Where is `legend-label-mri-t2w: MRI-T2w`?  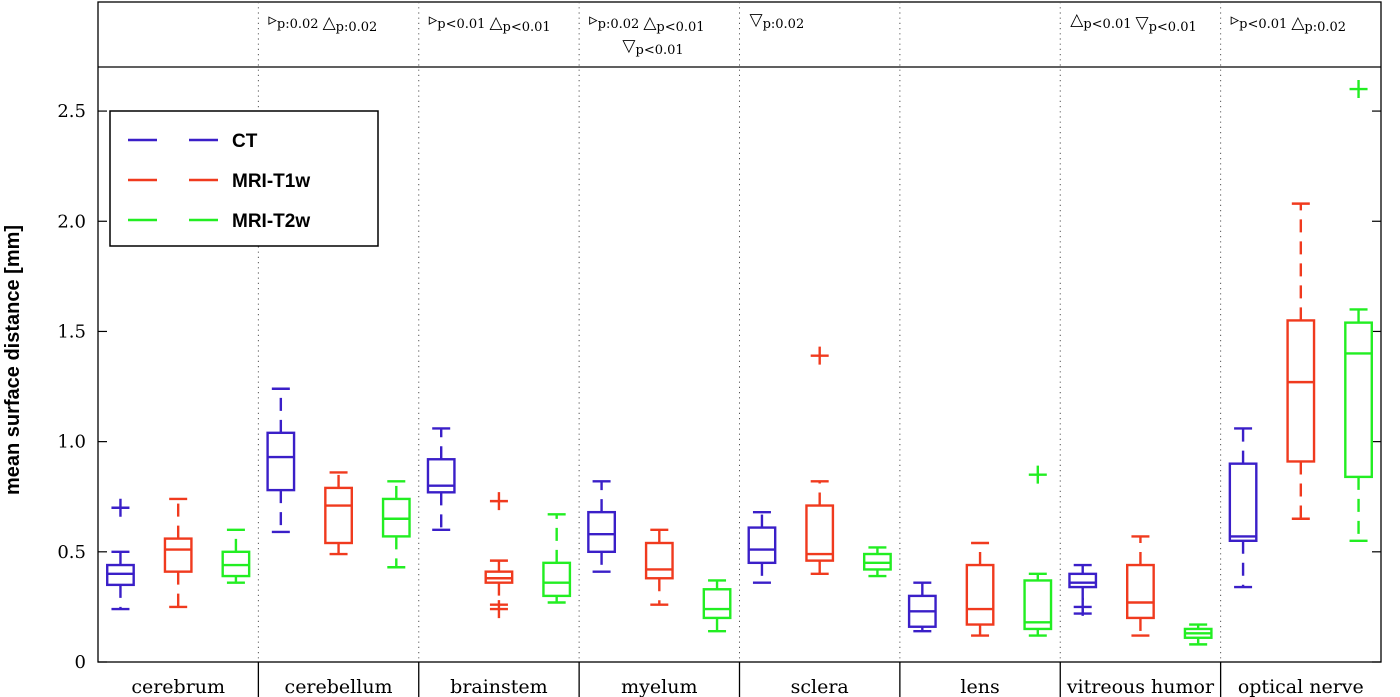
legend-label-mri-t2w: MRI-T2w is located at coordinates (271, 221).